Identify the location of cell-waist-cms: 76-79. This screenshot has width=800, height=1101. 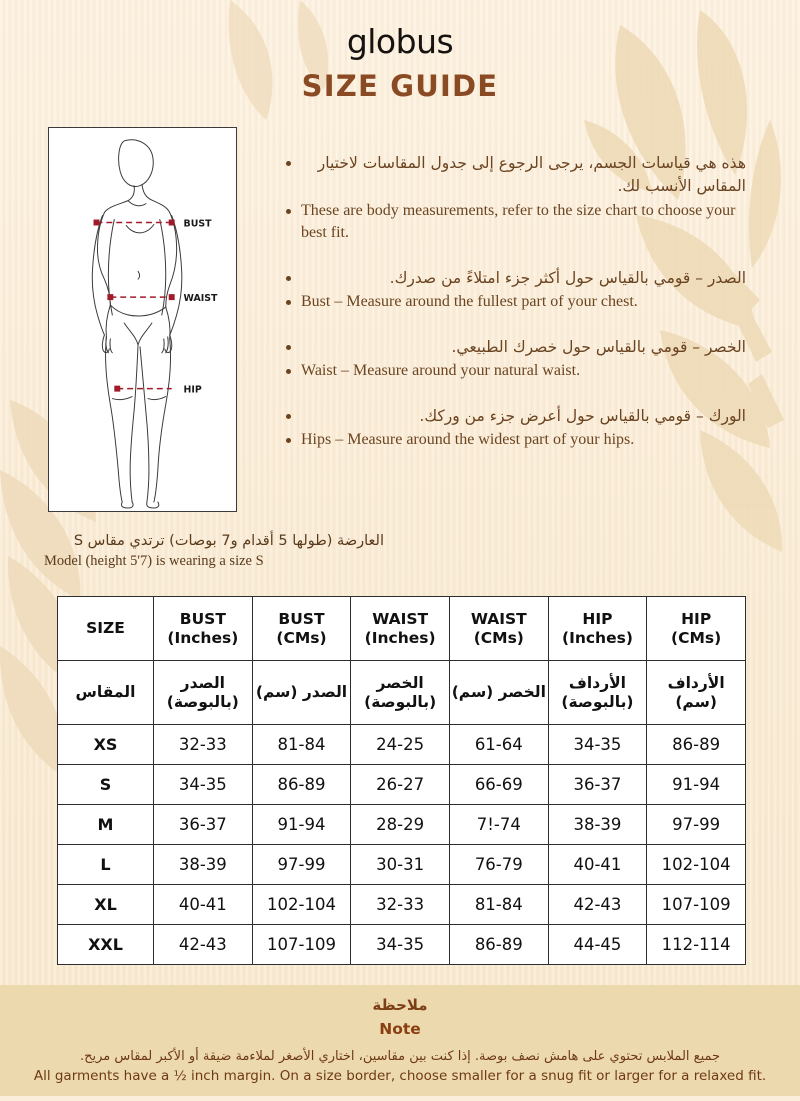
(498, 864).